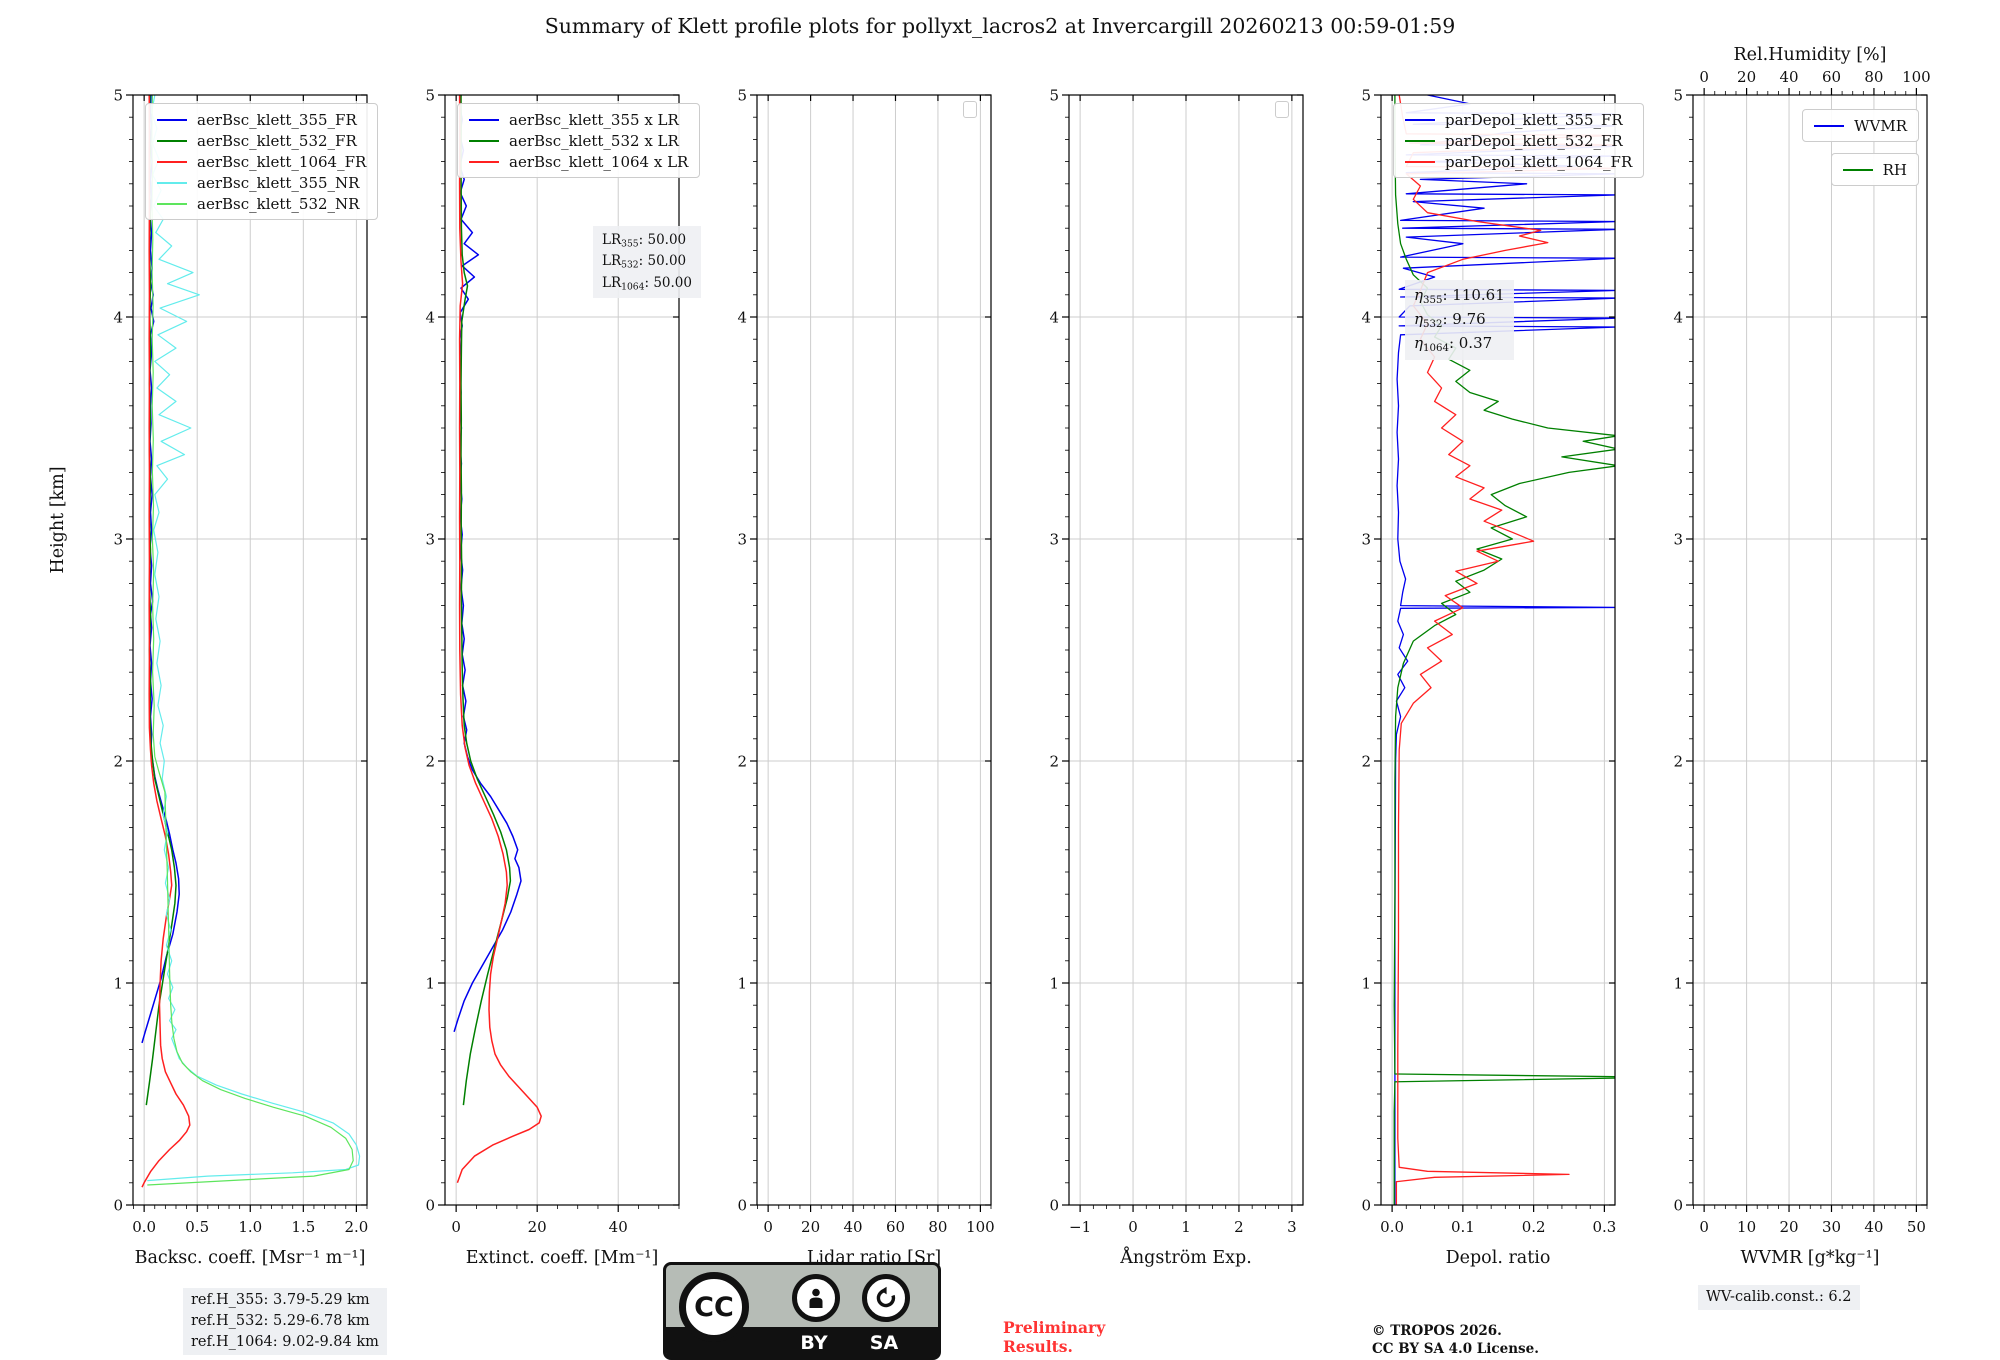  I want to click on legend-label: aerBsc_klett_355 x LR, so click(594, 119).